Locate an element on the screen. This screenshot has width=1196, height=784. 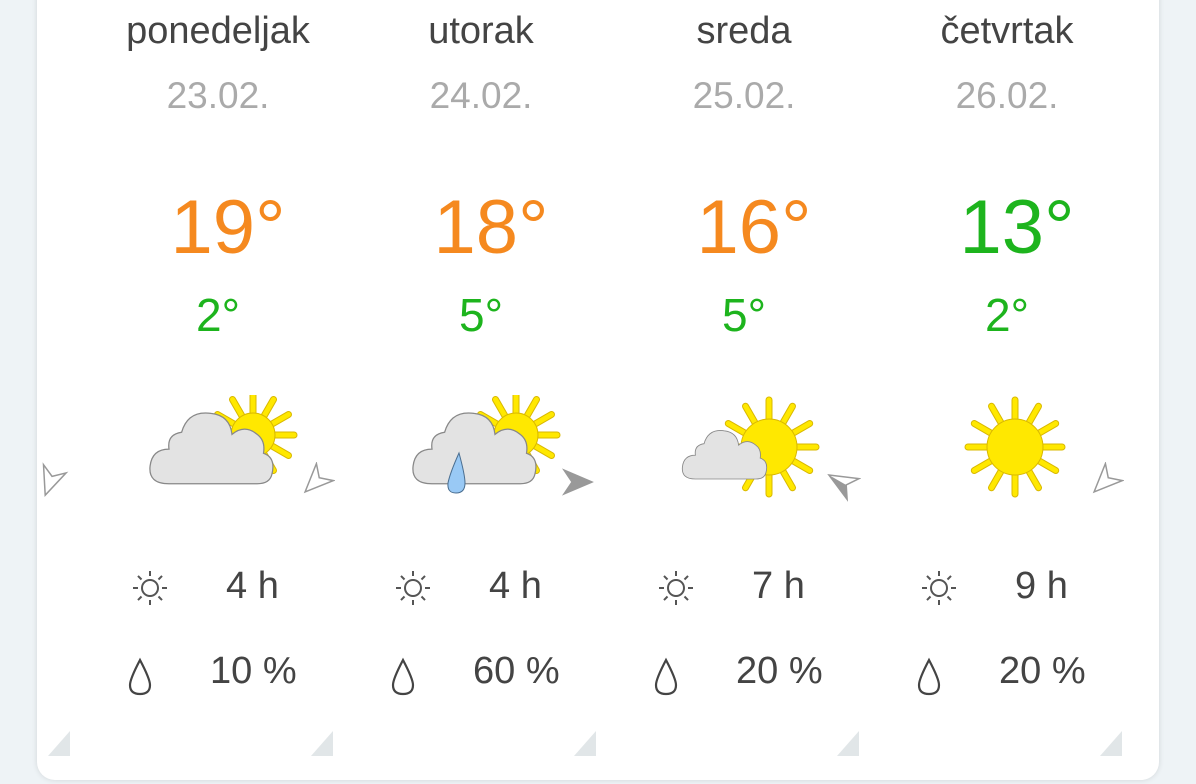
precipitation-chance-value: 10 % is located at coordinates (253, 671).